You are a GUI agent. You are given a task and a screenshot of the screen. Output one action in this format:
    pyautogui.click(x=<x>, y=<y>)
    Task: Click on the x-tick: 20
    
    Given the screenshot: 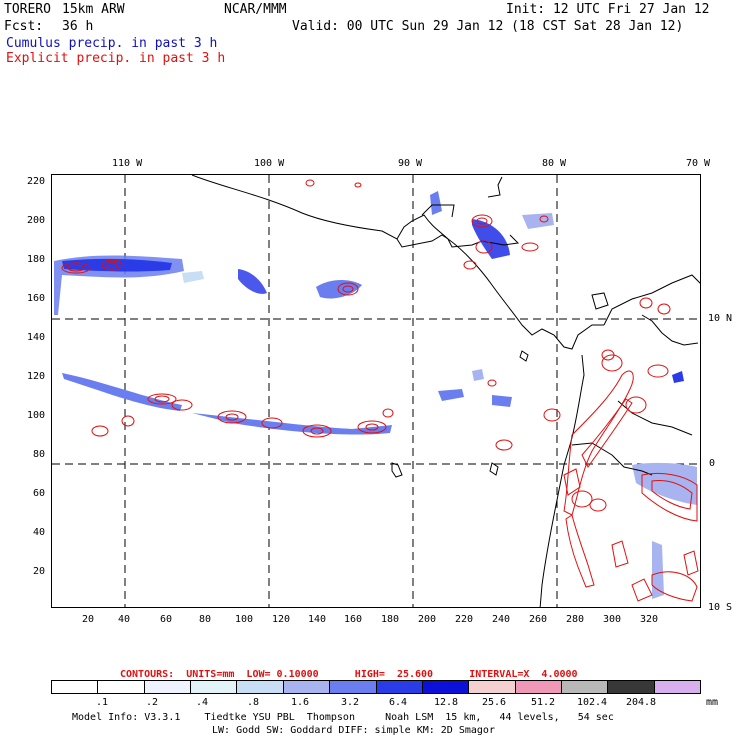 What is the action you would take?
    pyautogui.click(x=88, y=619)
    